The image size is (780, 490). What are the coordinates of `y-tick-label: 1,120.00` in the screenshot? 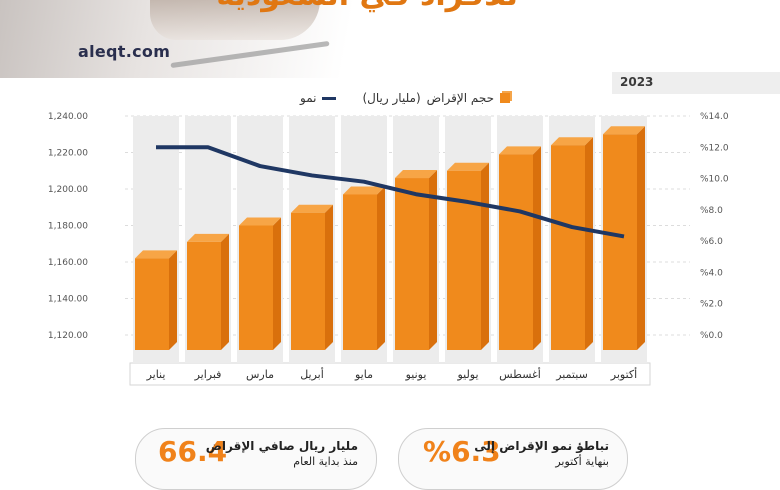 It's located at (68, 336).